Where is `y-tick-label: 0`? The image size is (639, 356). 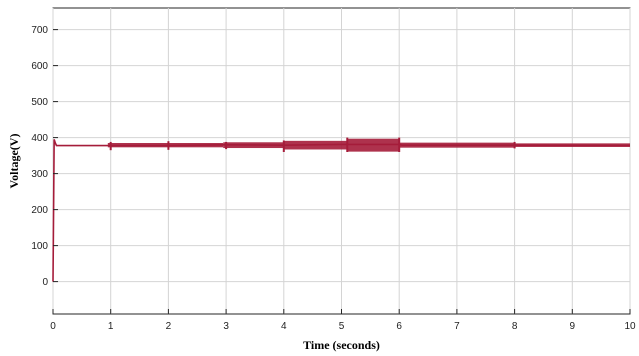
y-tick-label: 0 is located at coordinates (45, 282).